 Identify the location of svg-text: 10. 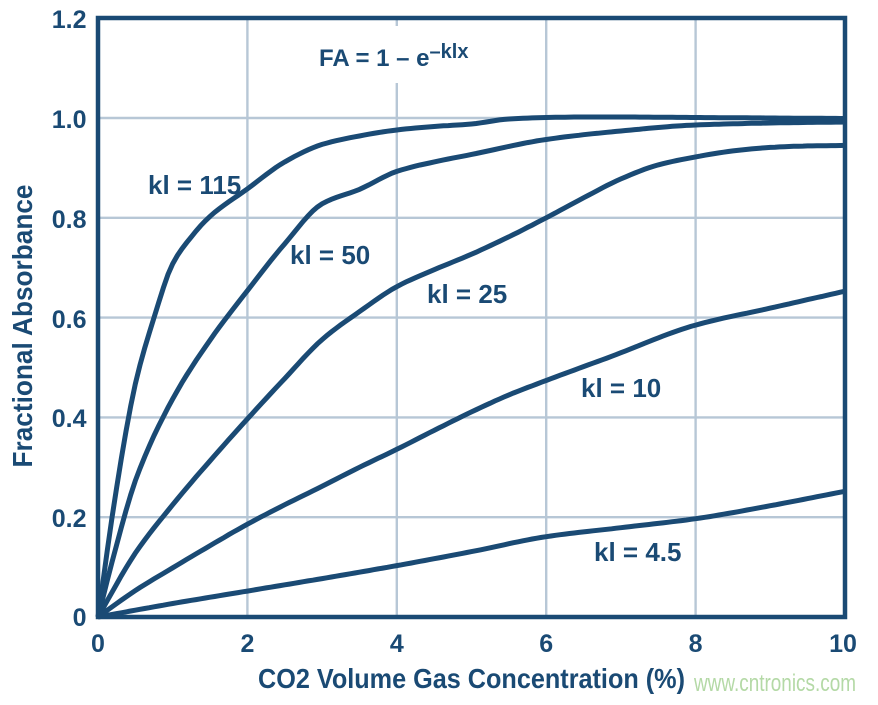
(843, 644).